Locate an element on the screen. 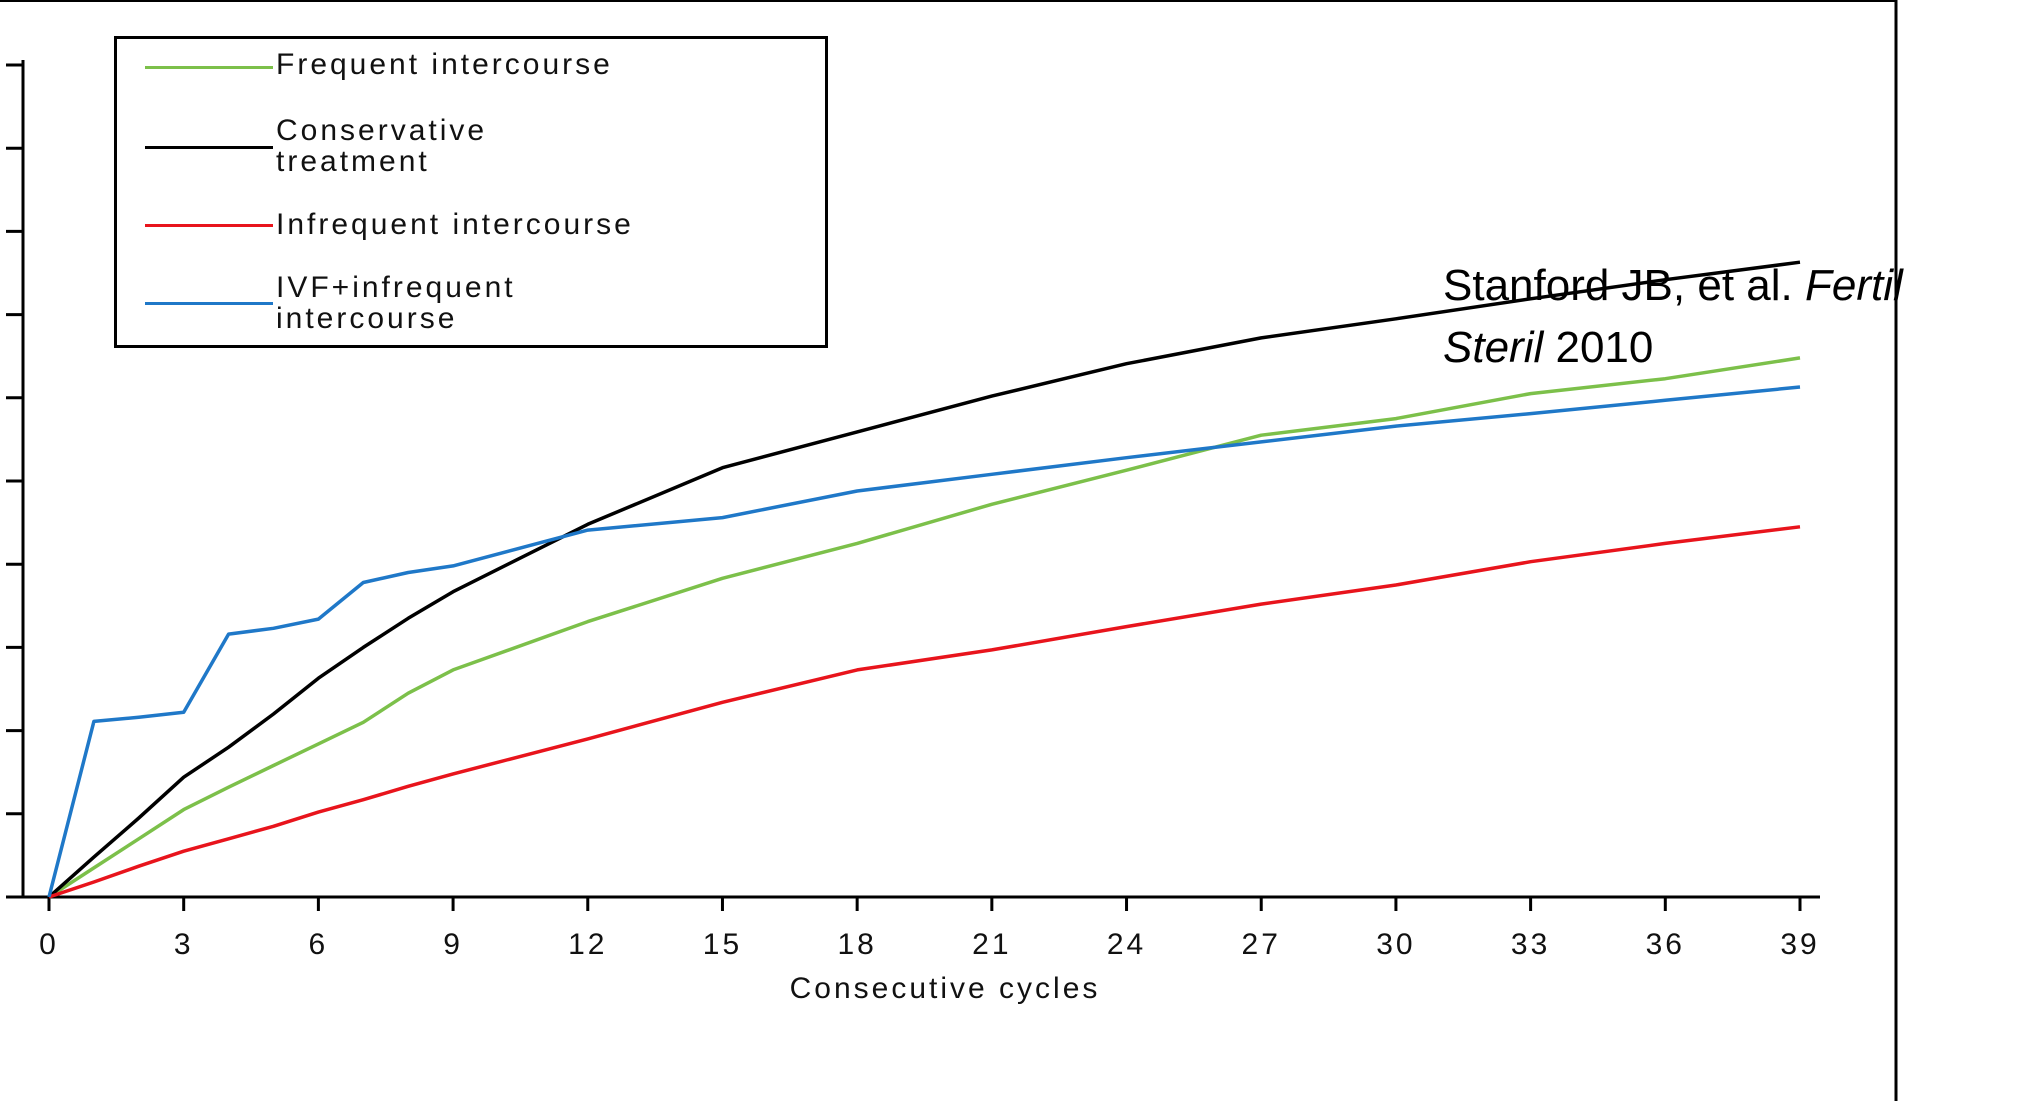 This screenshot has height=1101, width=2030. x-tick-label: 0 is located at coordinates (49, 944).